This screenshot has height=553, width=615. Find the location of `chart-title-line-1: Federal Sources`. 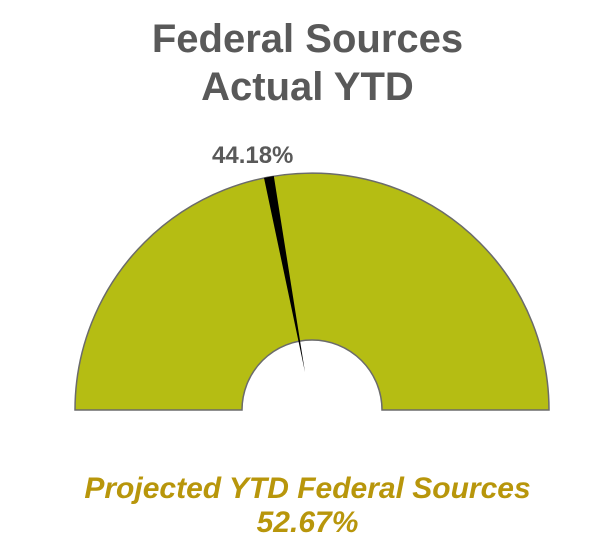

chart-title-line-1: Federal Sources is located at coordinates (307, 39).